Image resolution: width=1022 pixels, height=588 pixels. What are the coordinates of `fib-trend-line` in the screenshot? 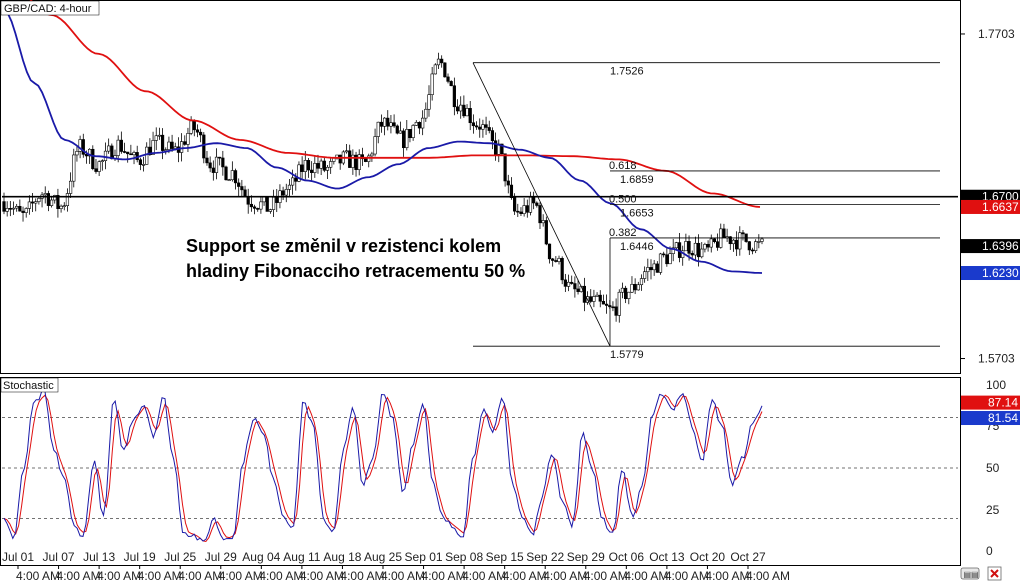 It's located at (541, 204).